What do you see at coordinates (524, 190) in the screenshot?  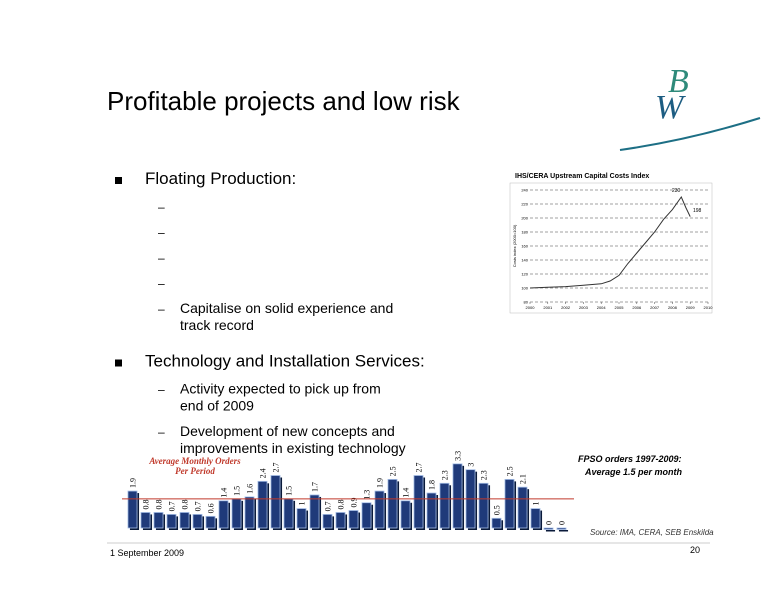 I see `y-tick-label: 240` at bounding box center [524, 190].